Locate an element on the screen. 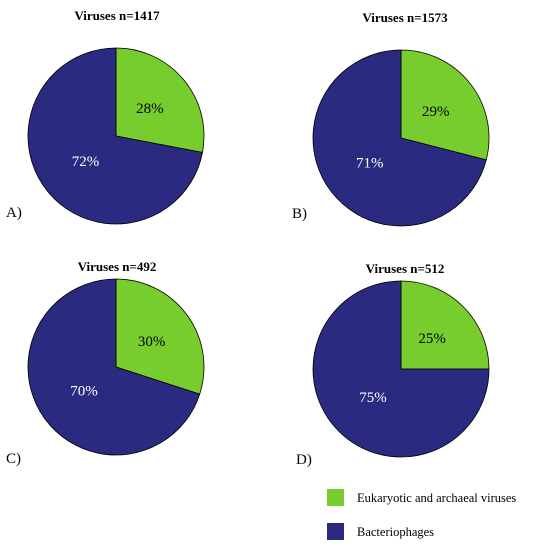  pie-c-label-bacteriophages: 70% is located at coordinates (84, 391).